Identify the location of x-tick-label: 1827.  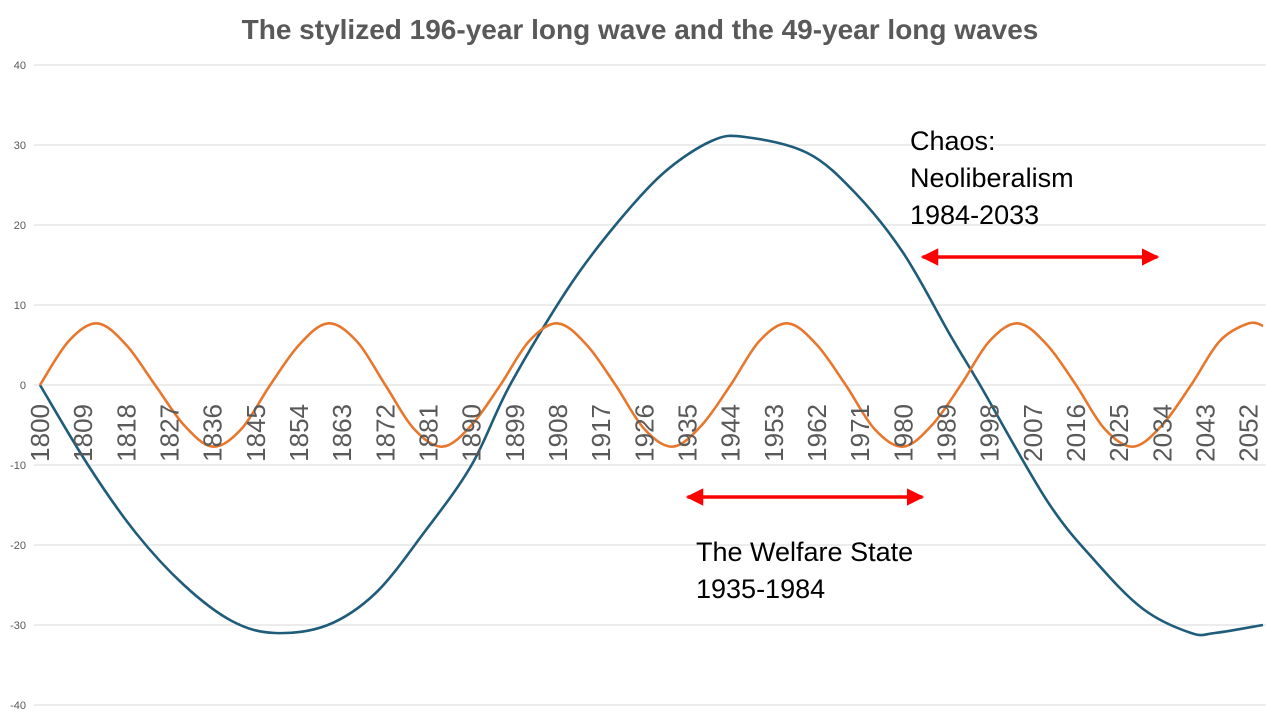
(170, 433).